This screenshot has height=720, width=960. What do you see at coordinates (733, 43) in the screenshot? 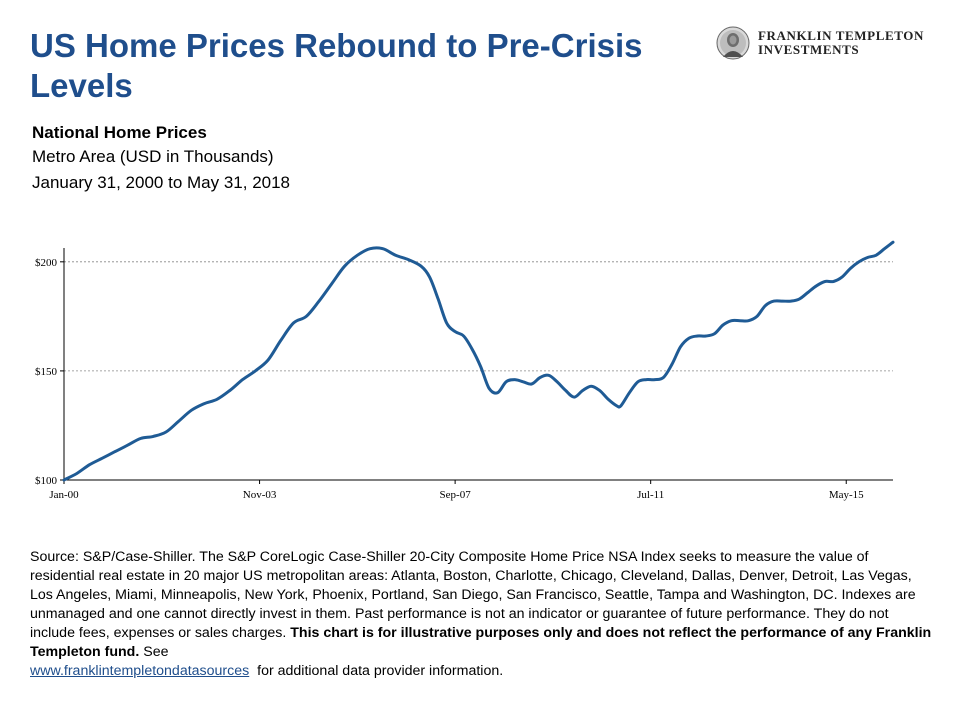
I see `franklin-medallion-icon` at bounding box center [733, 43].